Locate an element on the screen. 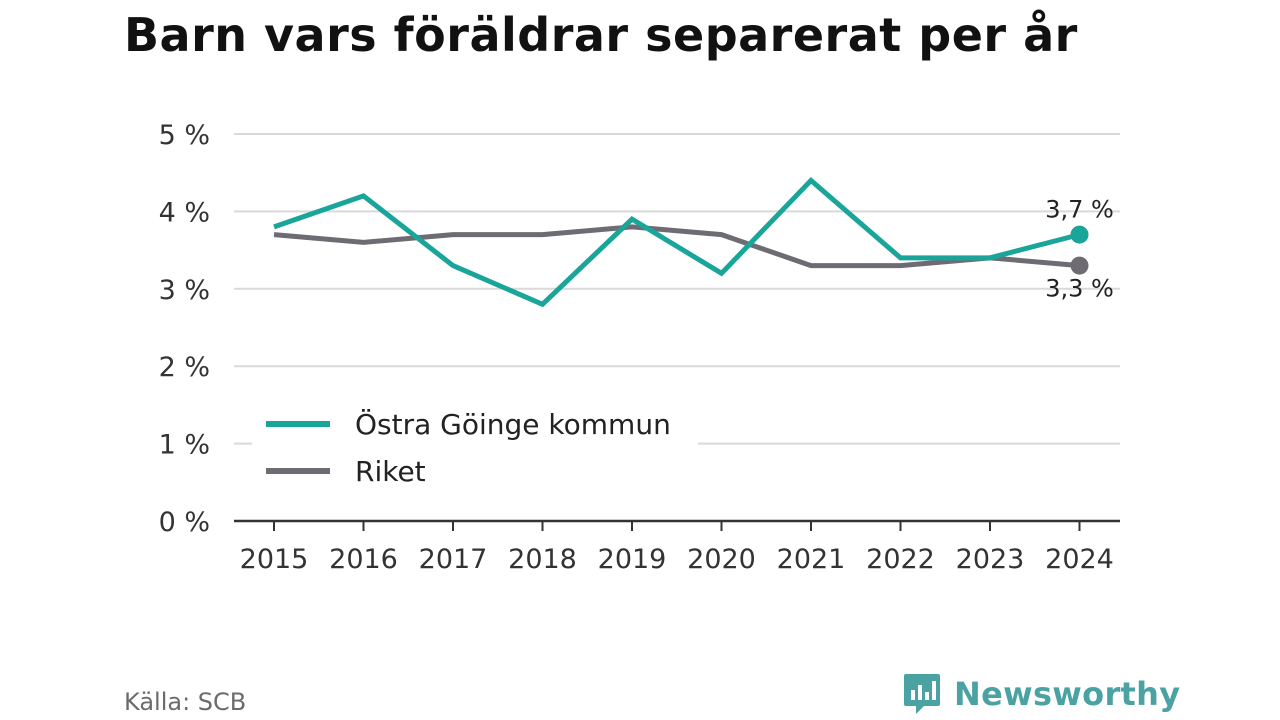 Image resolution: width=1280 pixels, height=720 pixels. brand-logo: Newsworthy is located at coordinates (1041, 694).